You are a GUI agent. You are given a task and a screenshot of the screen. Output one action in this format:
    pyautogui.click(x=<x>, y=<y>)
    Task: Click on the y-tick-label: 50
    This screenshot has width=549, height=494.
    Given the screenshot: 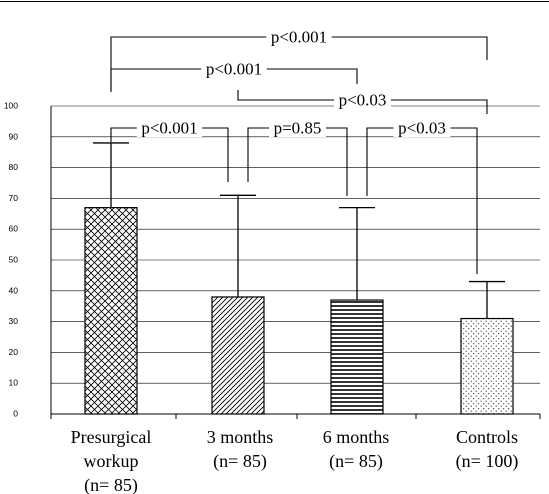 What is the action you would take?
    pyautogui.click(x=14, y=260)
    